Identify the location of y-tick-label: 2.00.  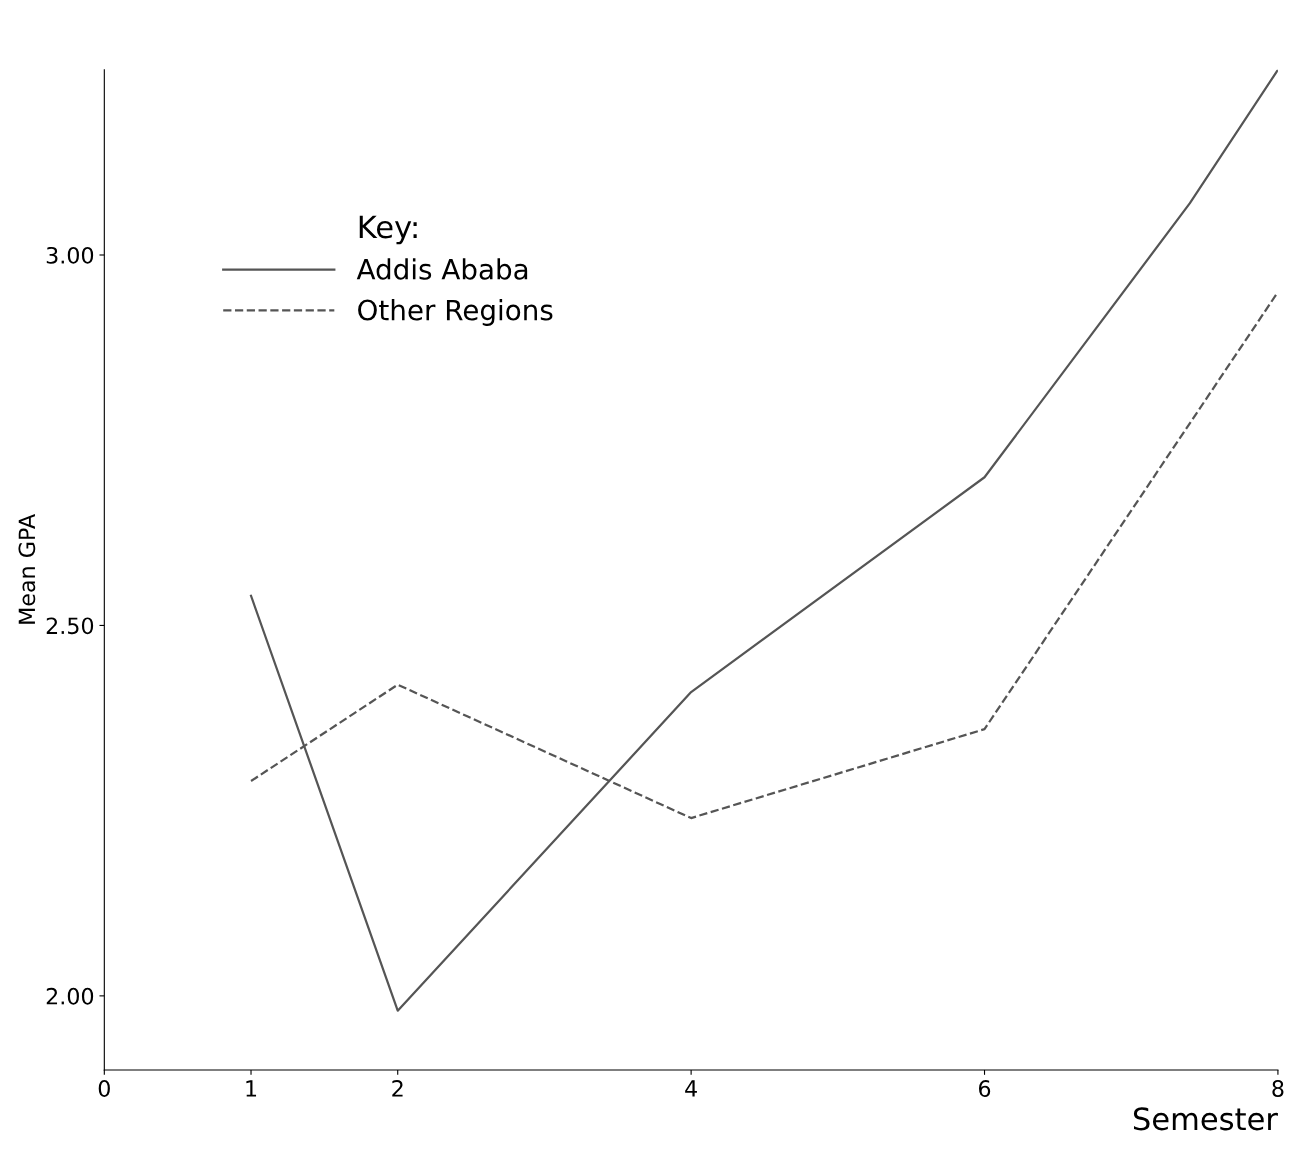
(70, 996).